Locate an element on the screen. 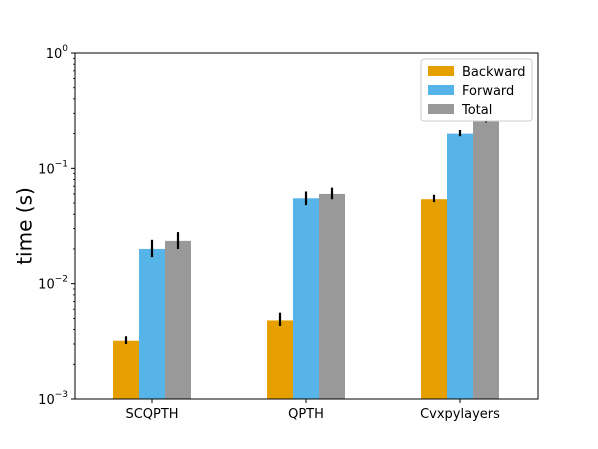  x-axis: SCQPTH QPTH Cvxpylayers is located at coordinates (312, 410).